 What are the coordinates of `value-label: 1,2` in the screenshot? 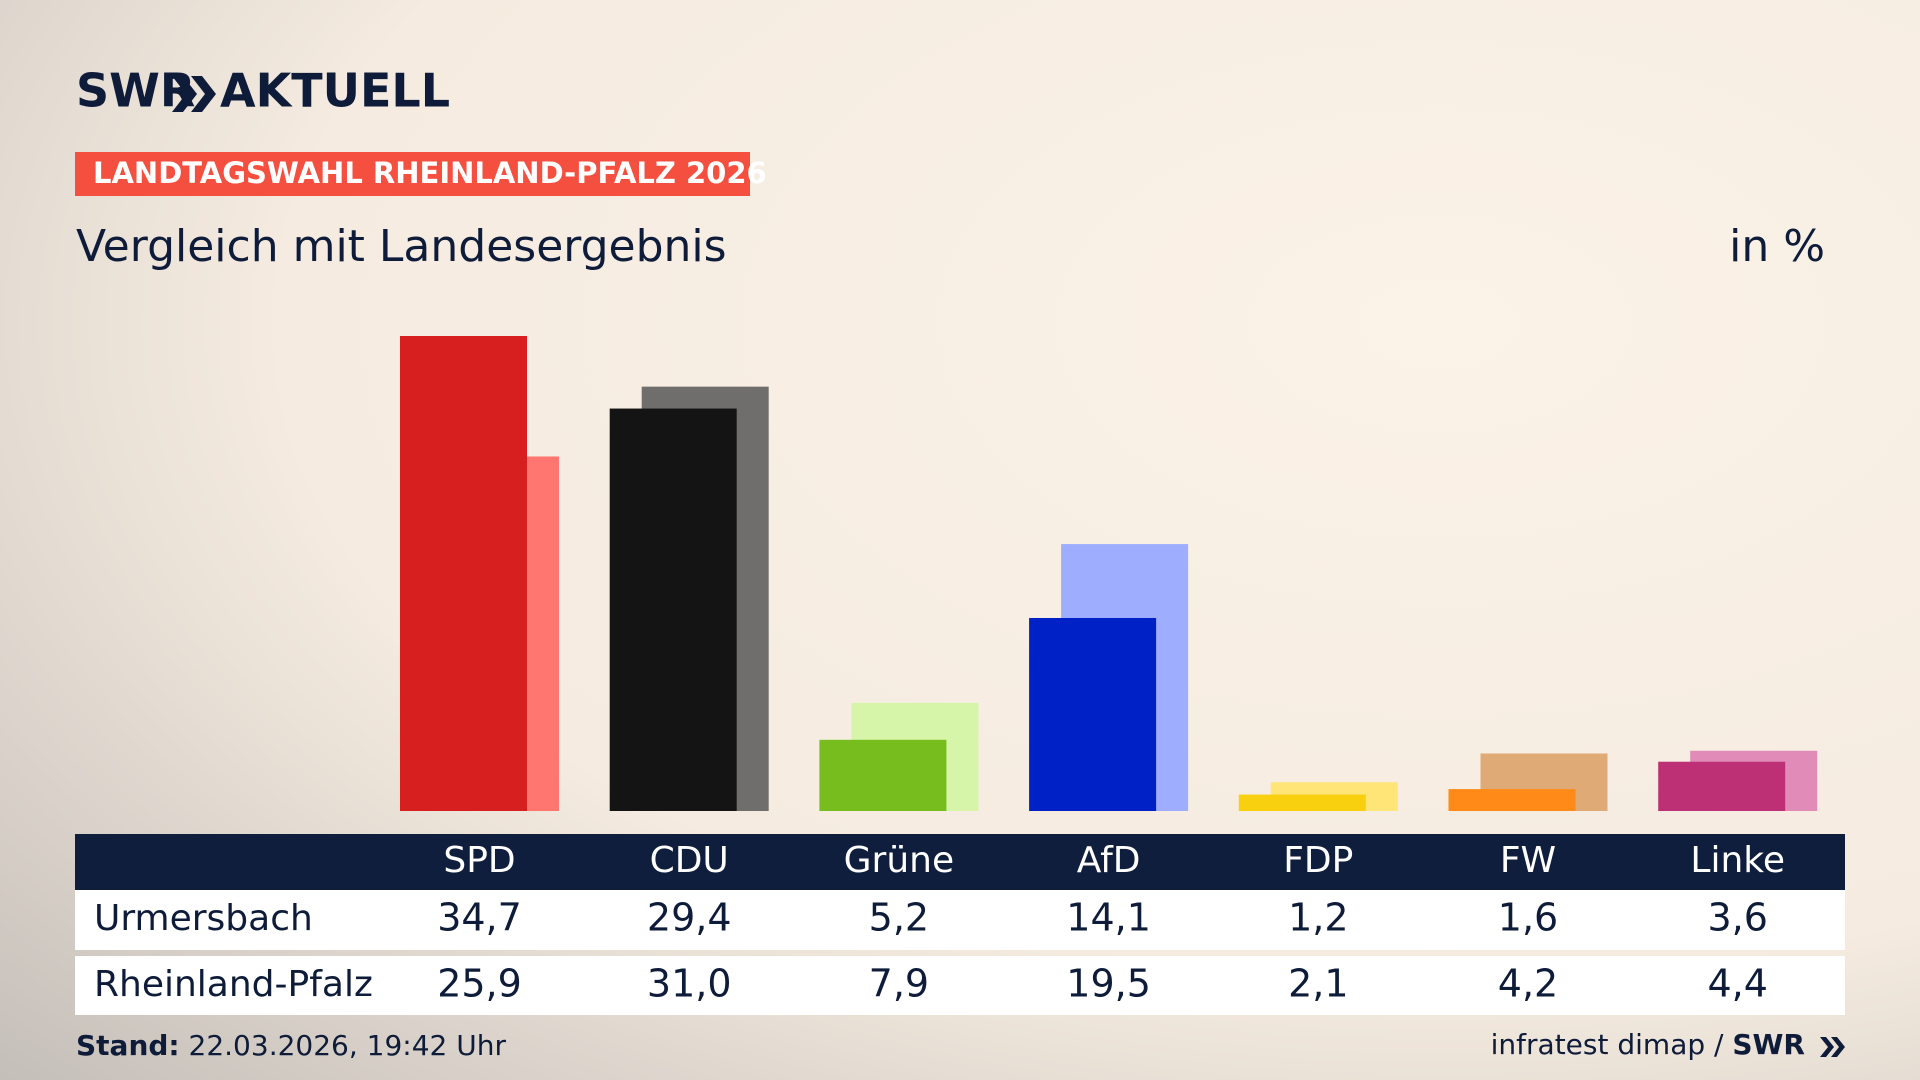 It's located at (1318, 918).